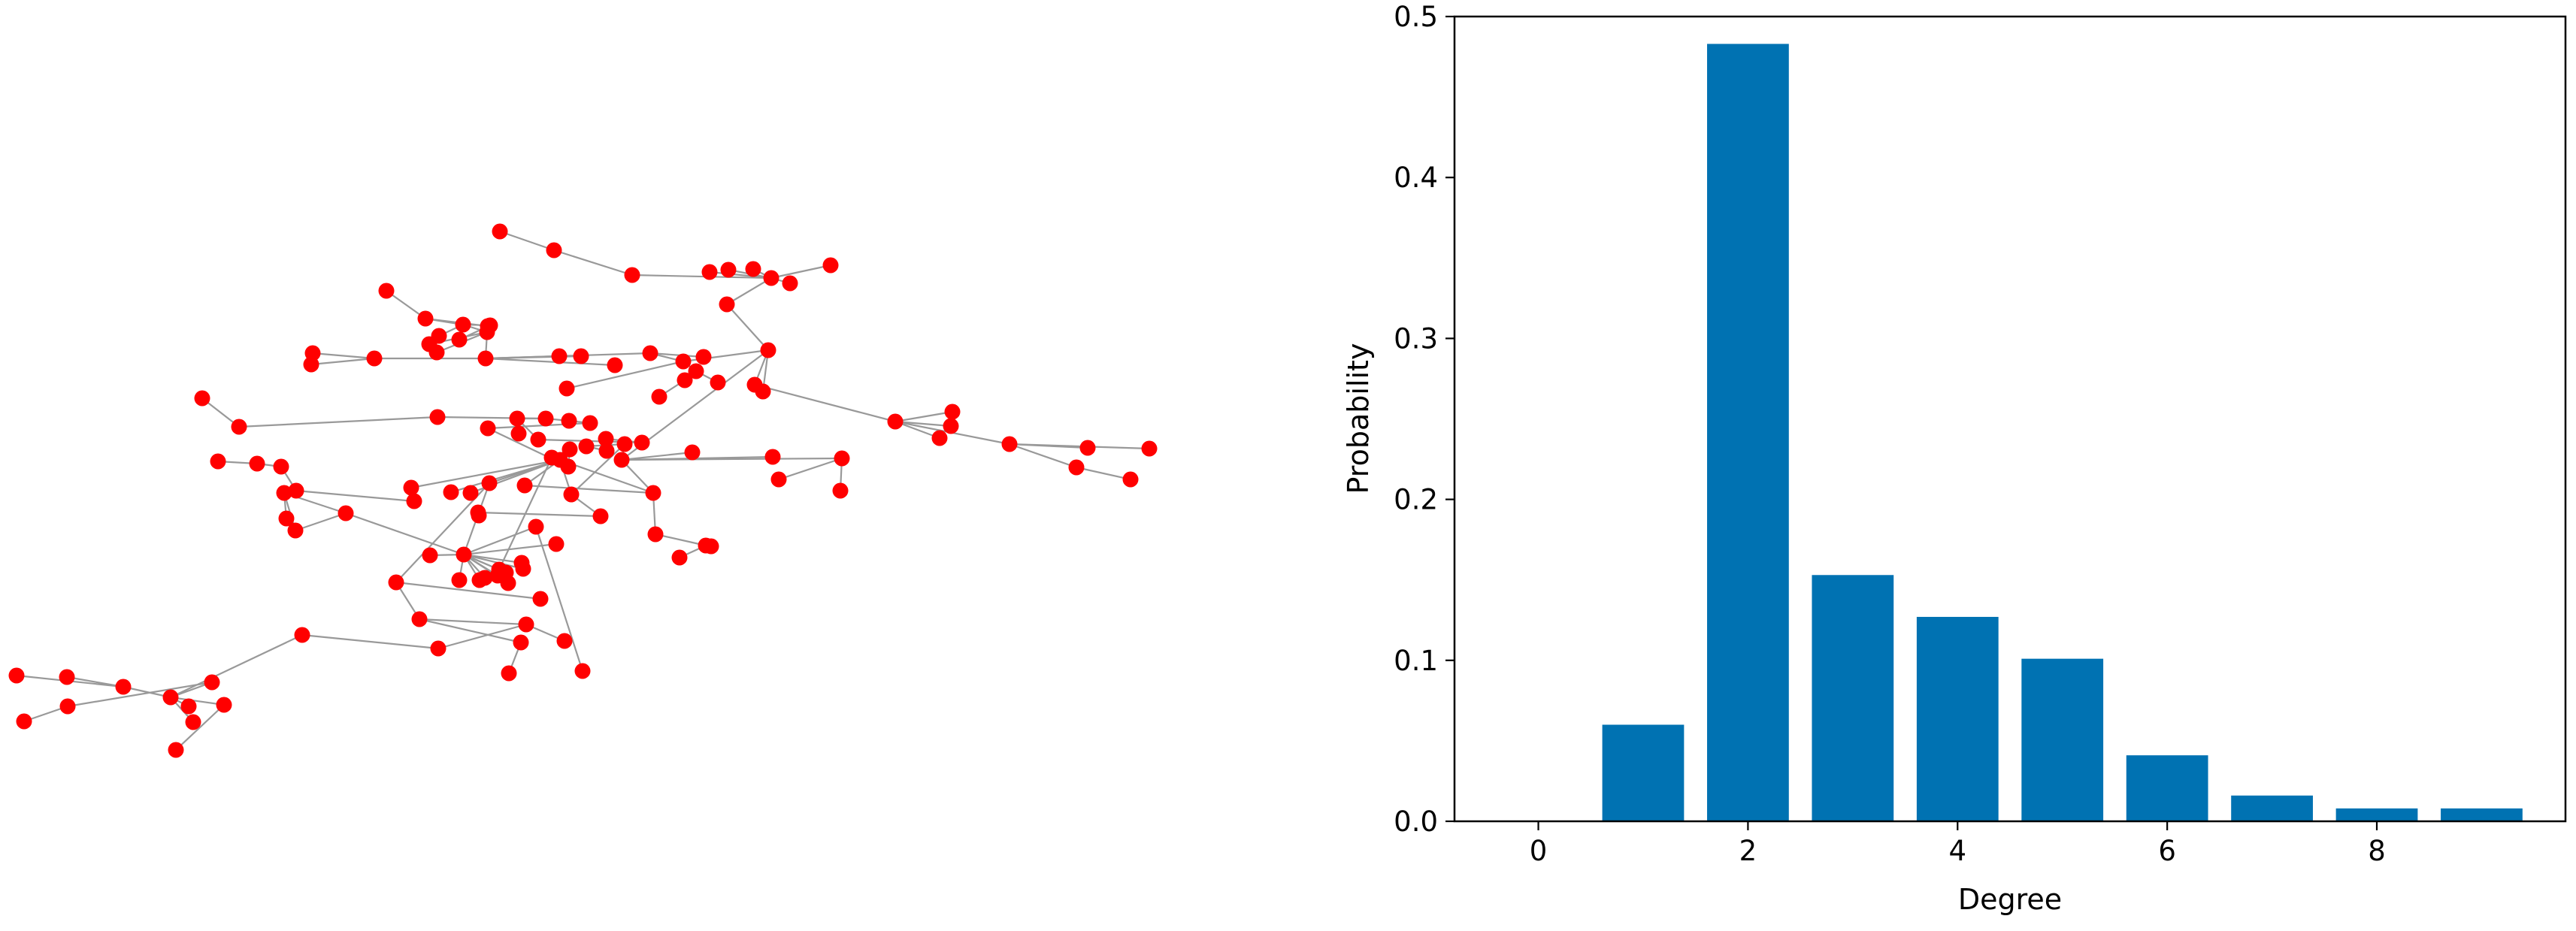  I want to click on x-tick-label: 2, so click(1748, 851).